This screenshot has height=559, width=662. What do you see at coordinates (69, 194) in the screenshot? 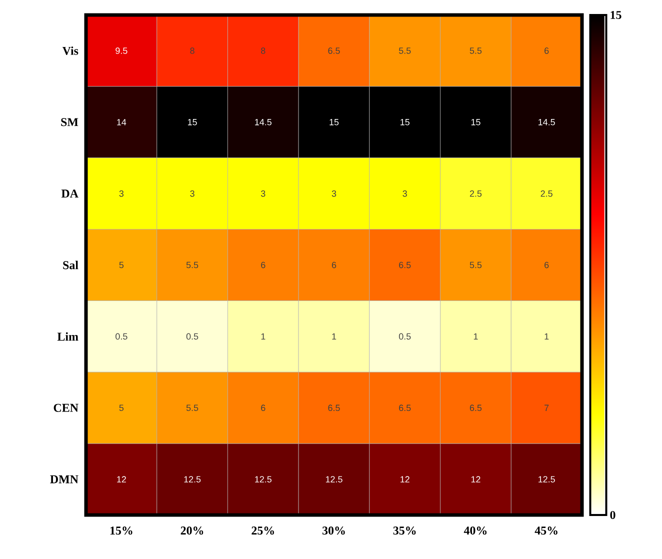
I see `y-tick-label: DA` at bounding box center [69, 194].